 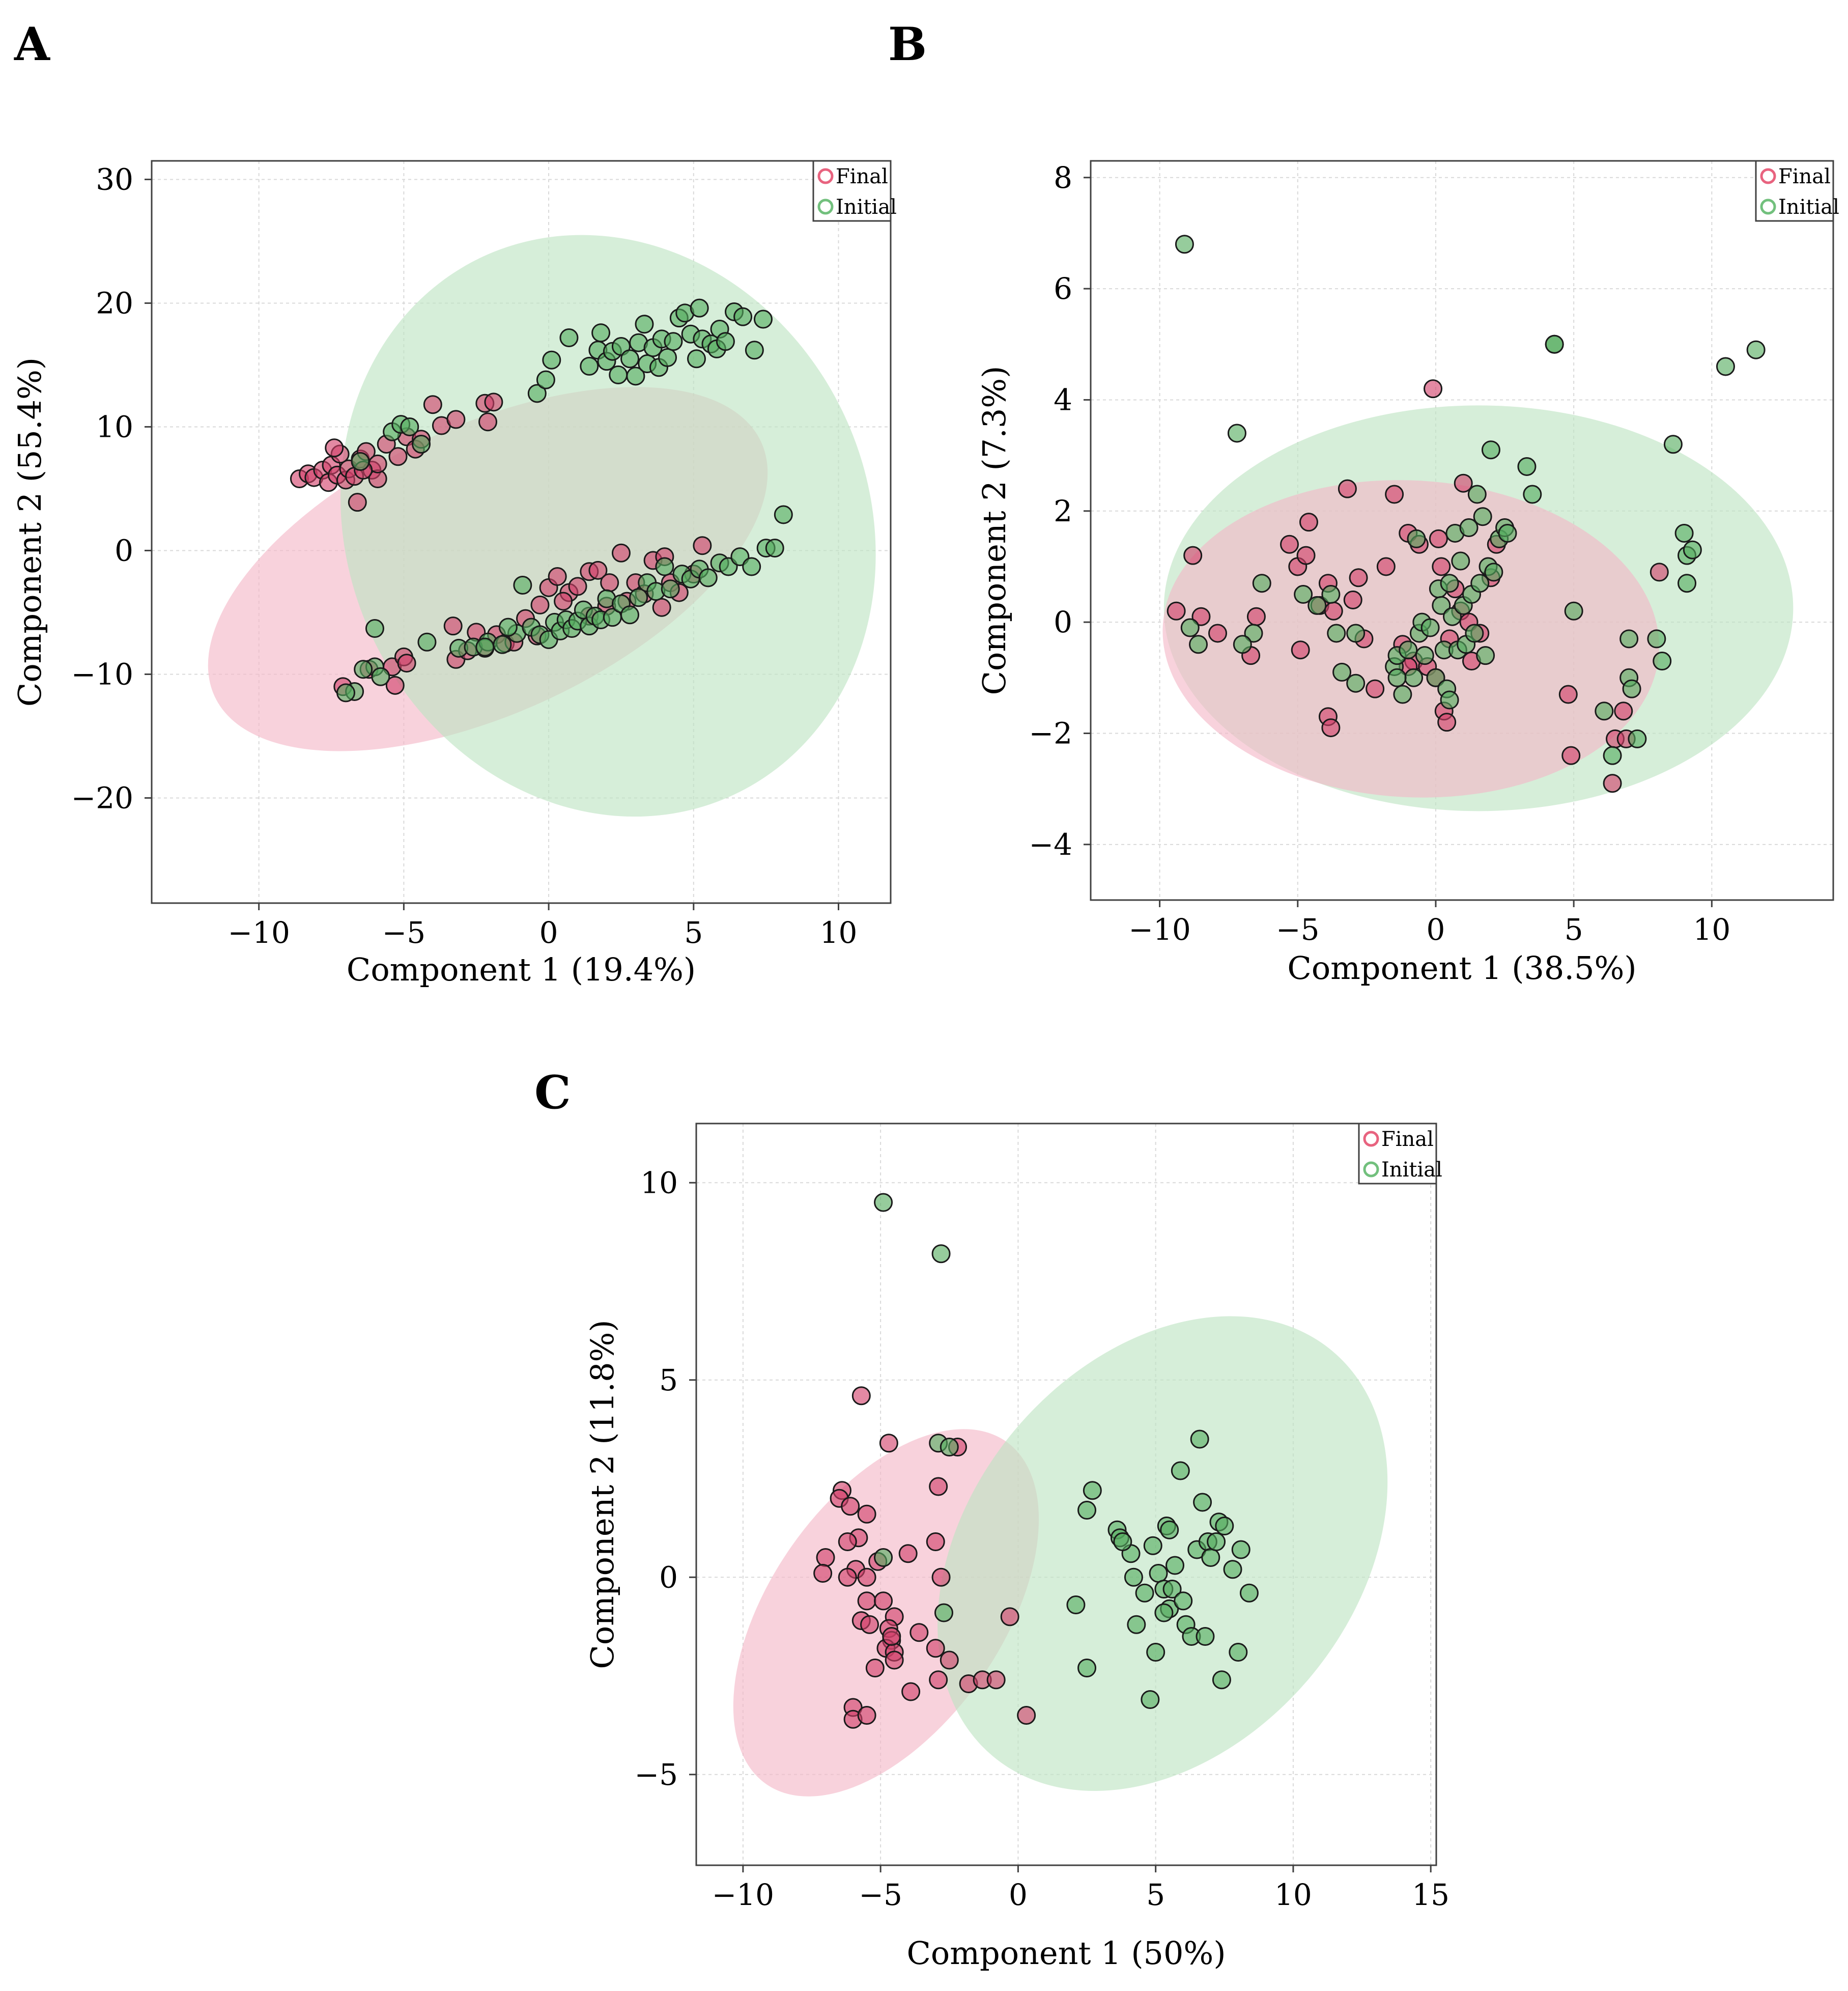 I want to click on x-tick-label: 0, so click(x=1436, y=929).